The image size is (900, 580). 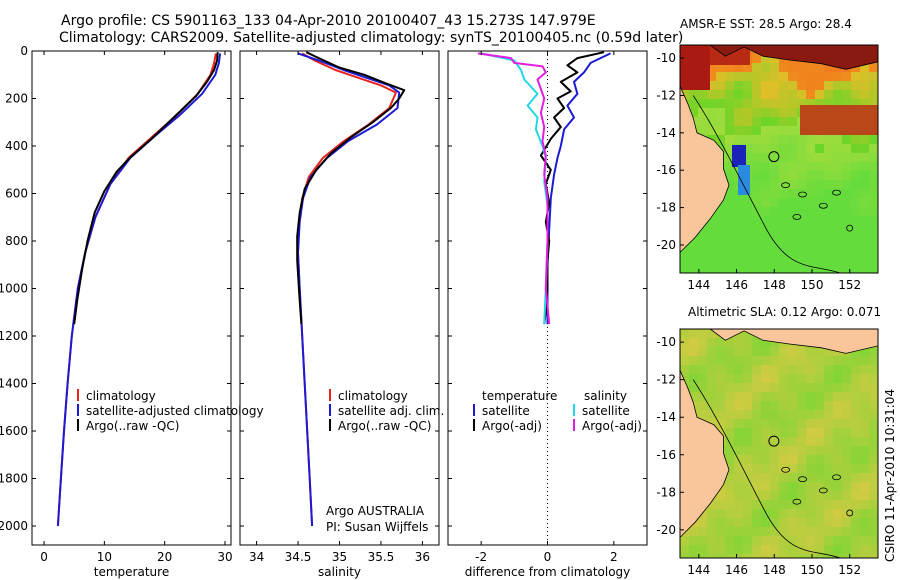 What do you see at coordinates (519, 396) in the screenshot?
I see `legend-header-temperature: temperature` at bounding box center [519, 396].